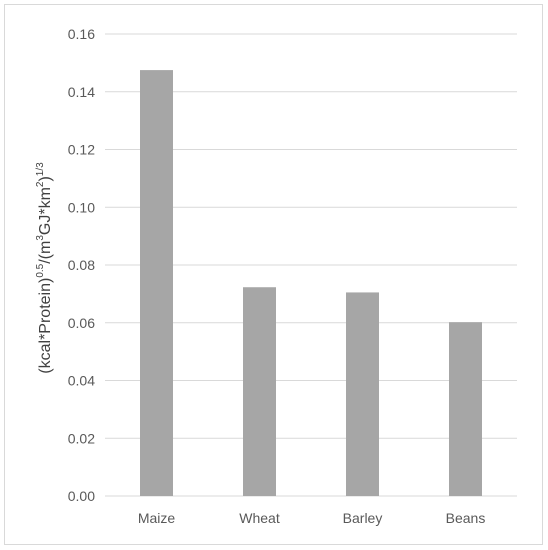  I want to click on y-tick-labels: 0.00 0.02 0.04 0.06 0.08 0.10 0.12 0.14 0.16, so click(81, 265).